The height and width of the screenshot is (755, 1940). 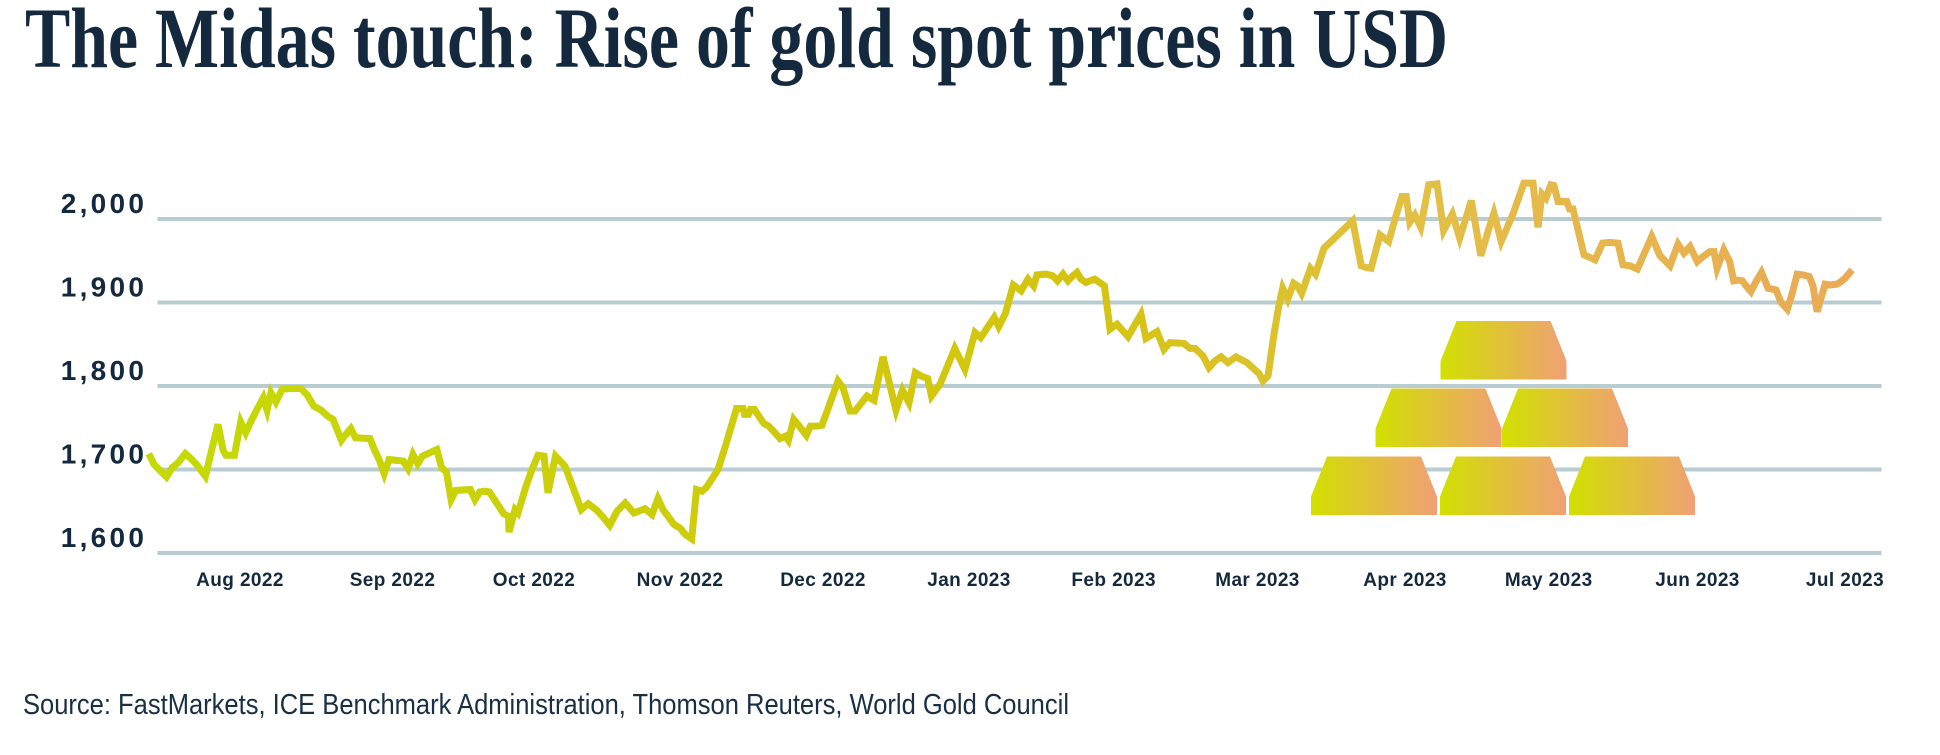 What do you see at coordinates (104, 287) in the screenshot?
I see `svg-text: 1,900` at bounding box center [104, 287].